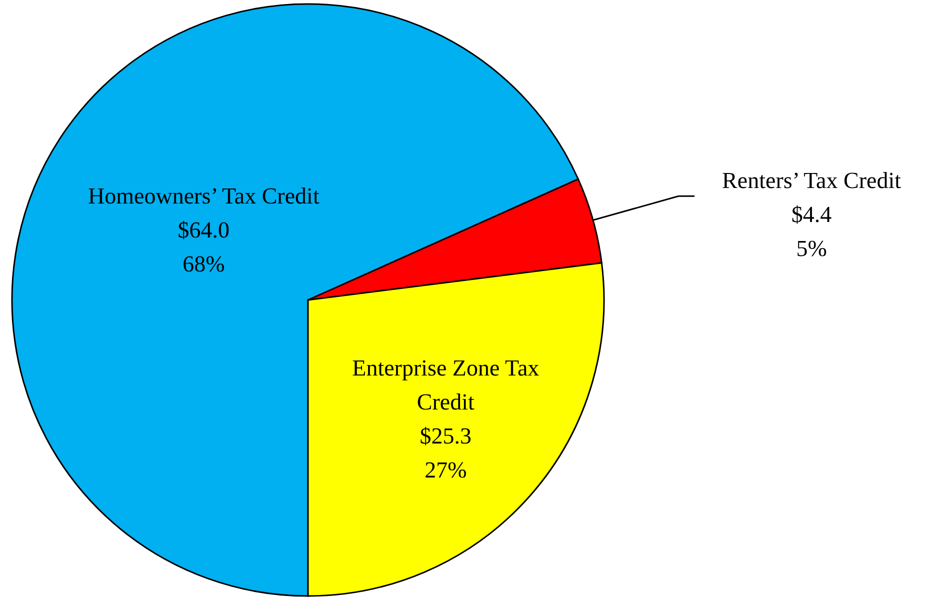  I want to click on slice-label: Enterprise Zone Tax Credit, so click(446, 384).